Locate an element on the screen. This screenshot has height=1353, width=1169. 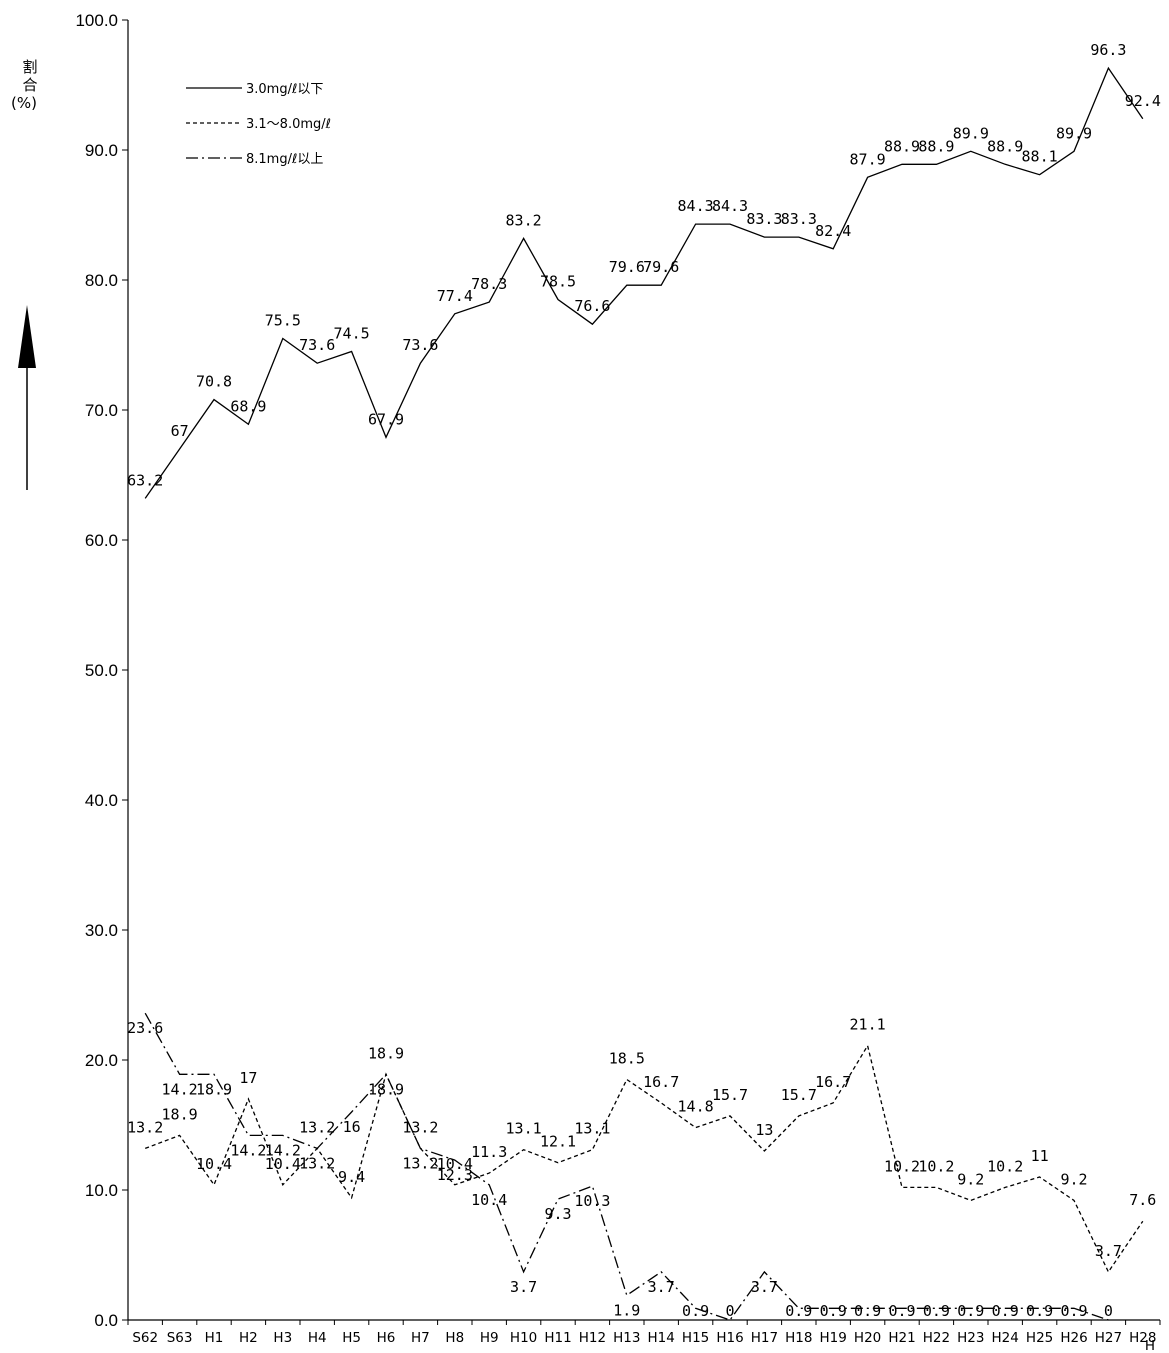
x-tick-label: H20 is located at coordinates (867, 1338).